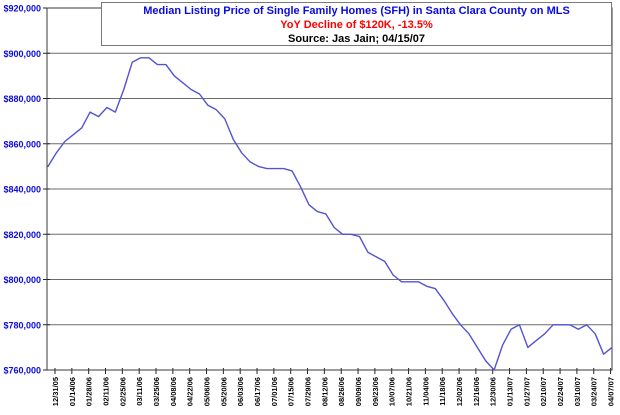  I want to click on x-axis-label: 11/04/06, so click(425, 391).